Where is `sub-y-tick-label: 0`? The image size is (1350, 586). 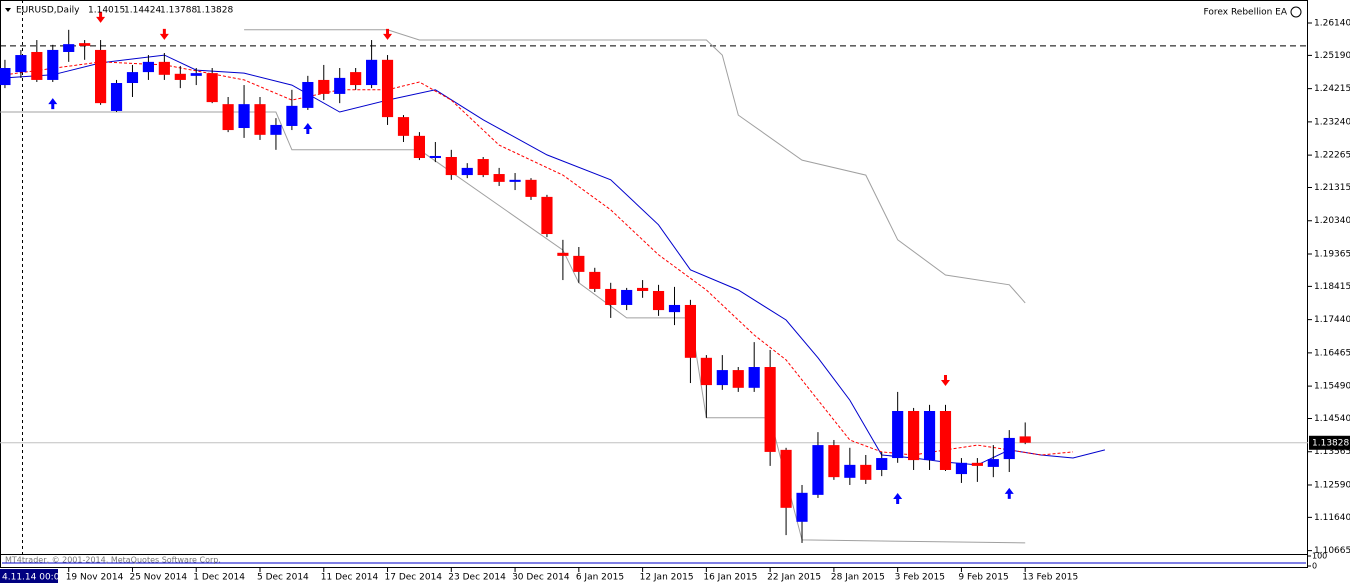 sub-y-tick-label: 0 is located at coordinates (1314, 566).